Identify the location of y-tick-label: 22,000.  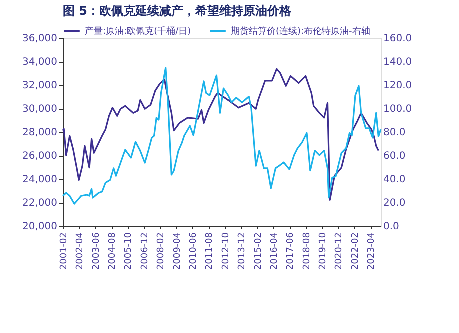
(40, 203).